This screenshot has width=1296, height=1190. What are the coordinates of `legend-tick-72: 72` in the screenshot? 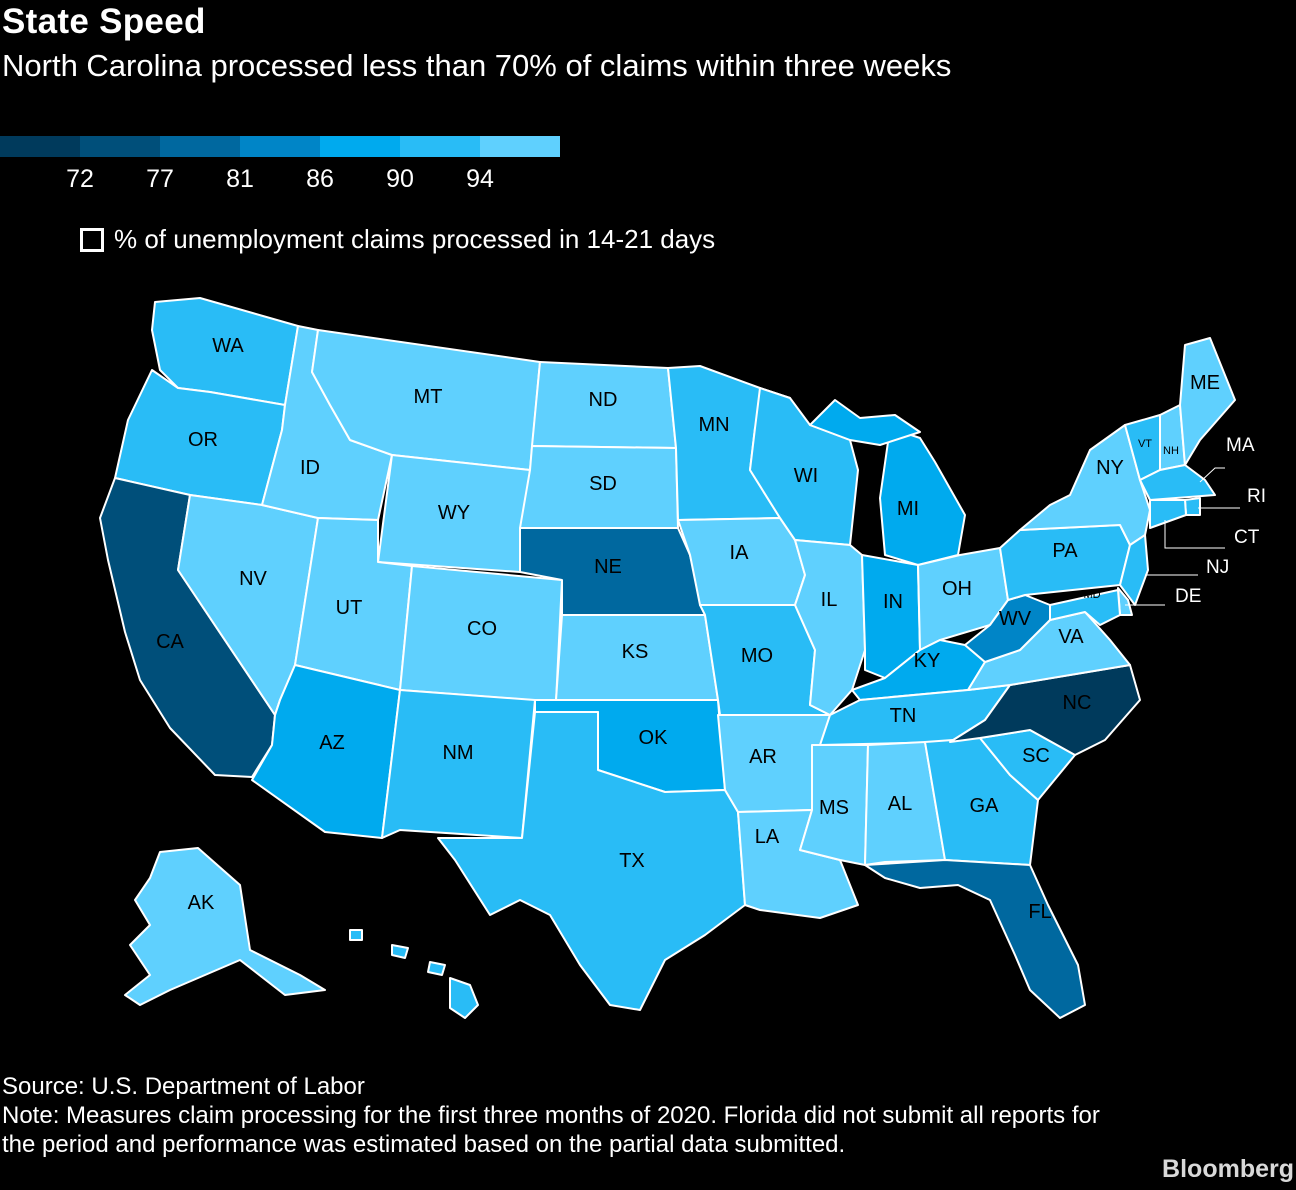 It's located at (80, 179).